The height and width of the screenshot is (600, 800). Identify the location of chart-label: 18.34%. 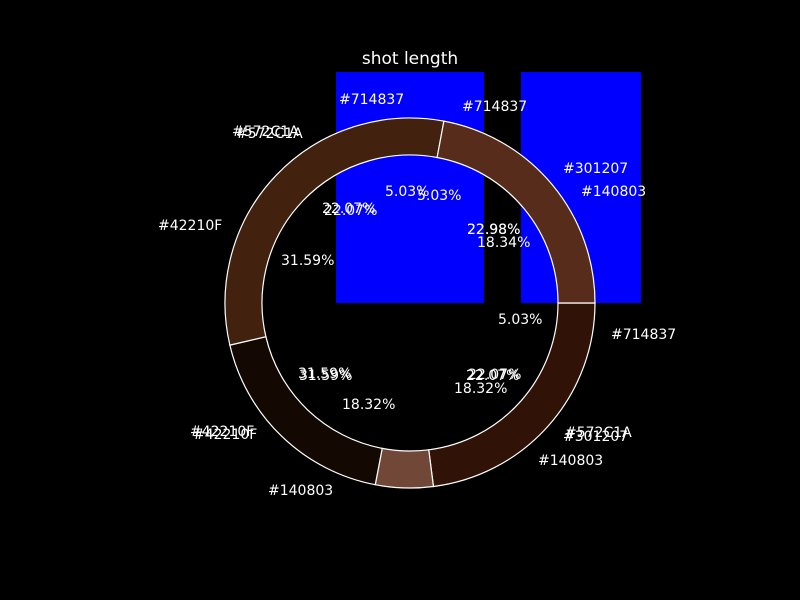
(503, 243).